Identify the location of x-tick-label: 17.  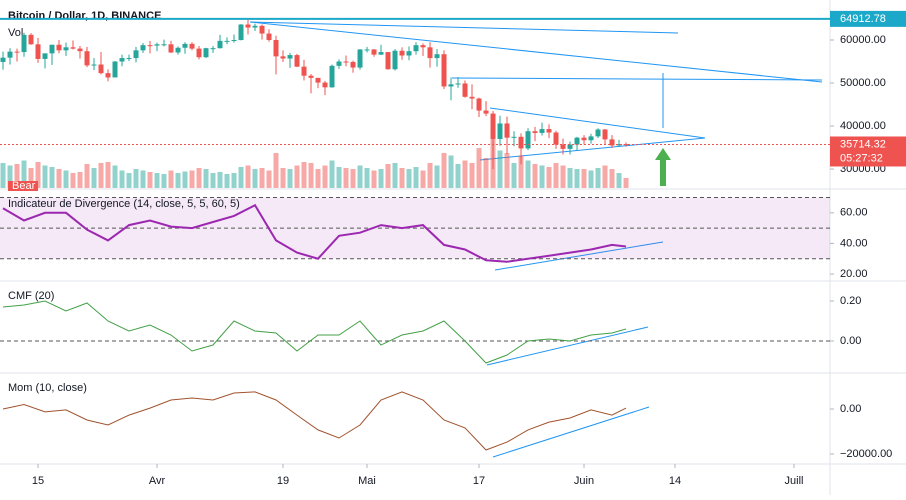
(479, 481).